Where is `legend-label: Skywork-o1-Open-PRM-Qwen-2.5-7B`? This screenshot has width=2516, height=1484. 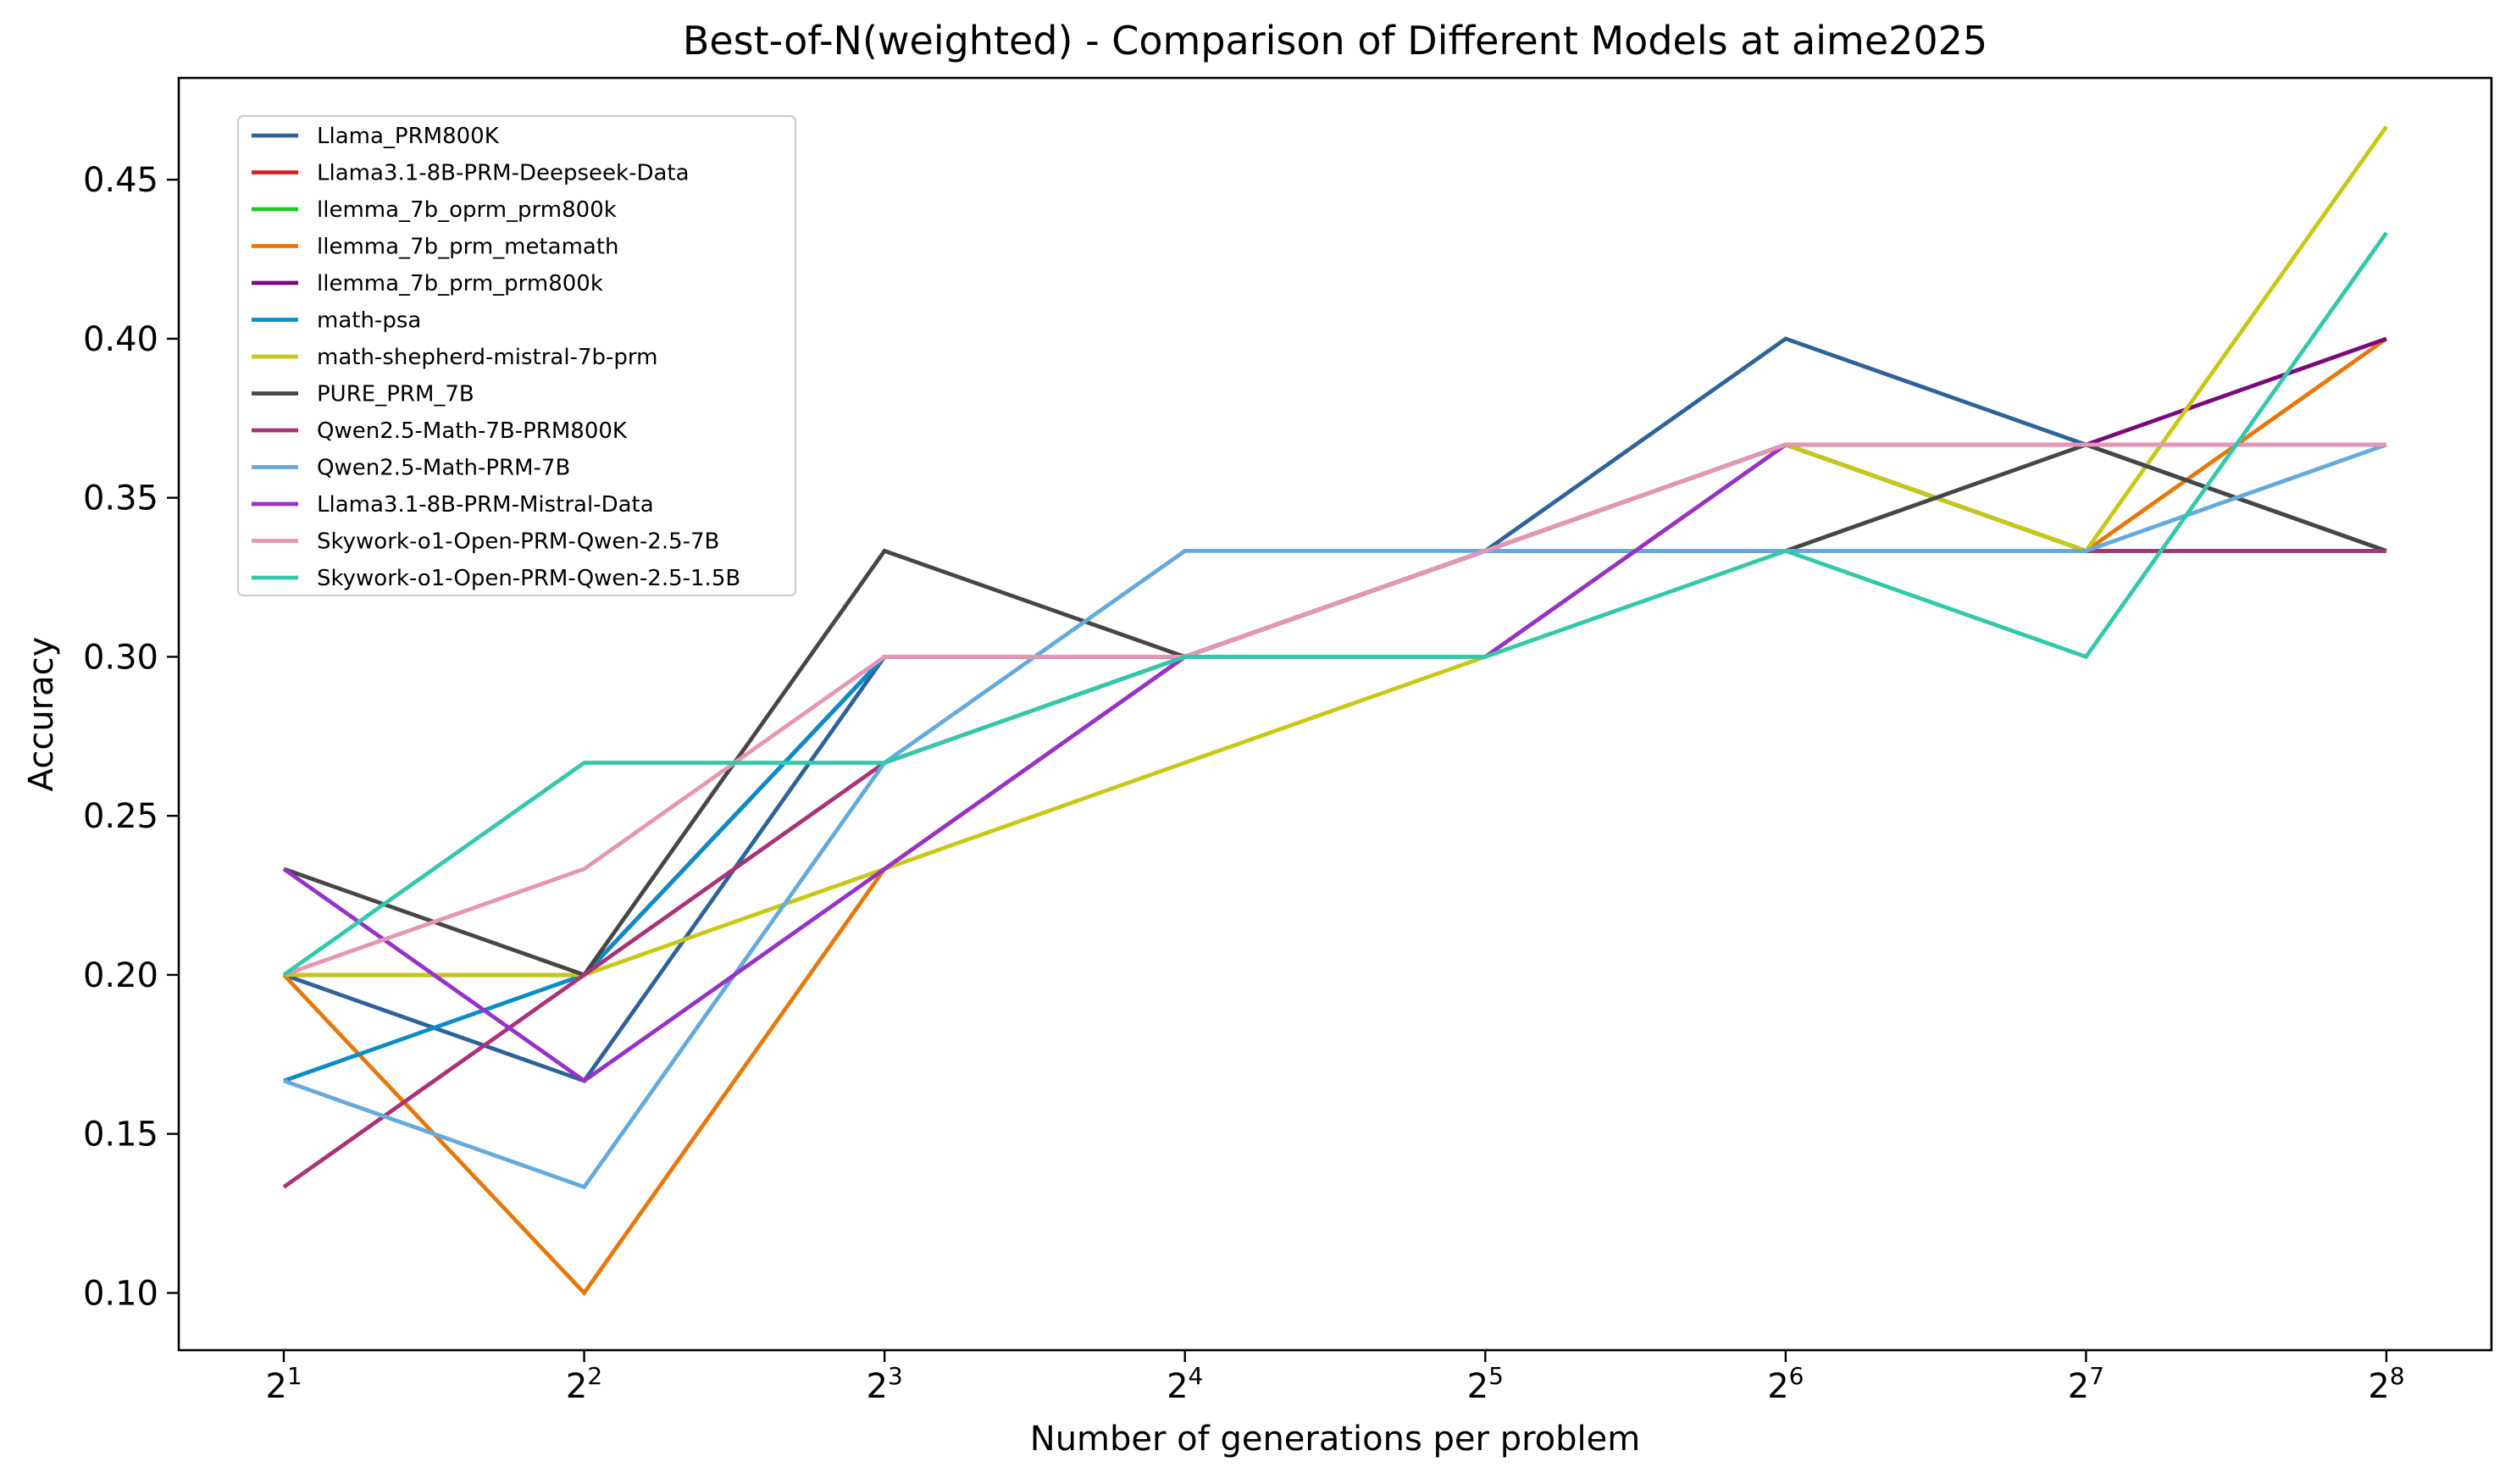 legend-label: Skywork-o1-Open-PRM-Qwen-2.5-7B is located at coordinates (518, 542).